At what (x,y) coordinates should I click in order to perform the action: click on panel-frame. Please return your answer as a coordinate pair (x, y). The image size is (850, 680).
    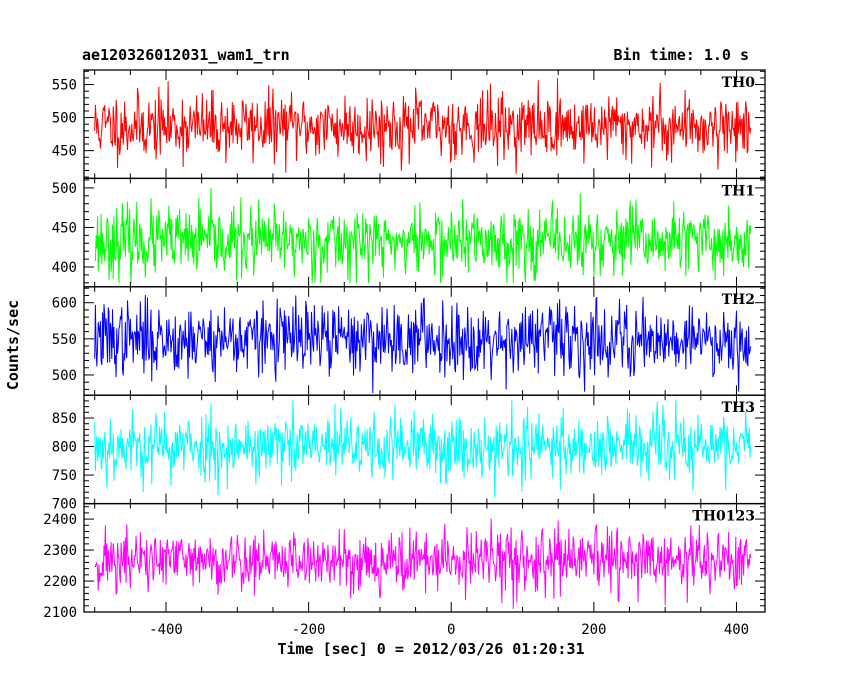
    Looking at the image, I should click on (424, 557).